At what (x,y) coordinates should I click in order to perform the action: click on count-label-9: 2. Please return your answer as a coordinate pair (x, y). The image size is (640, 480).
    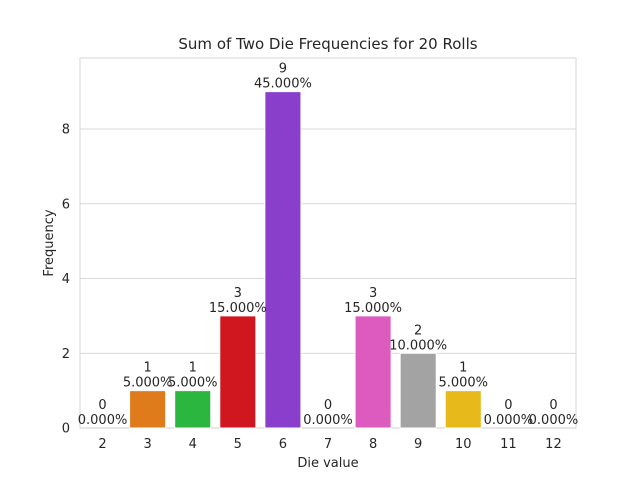
    Looking at the image, I should click on (418, 330).